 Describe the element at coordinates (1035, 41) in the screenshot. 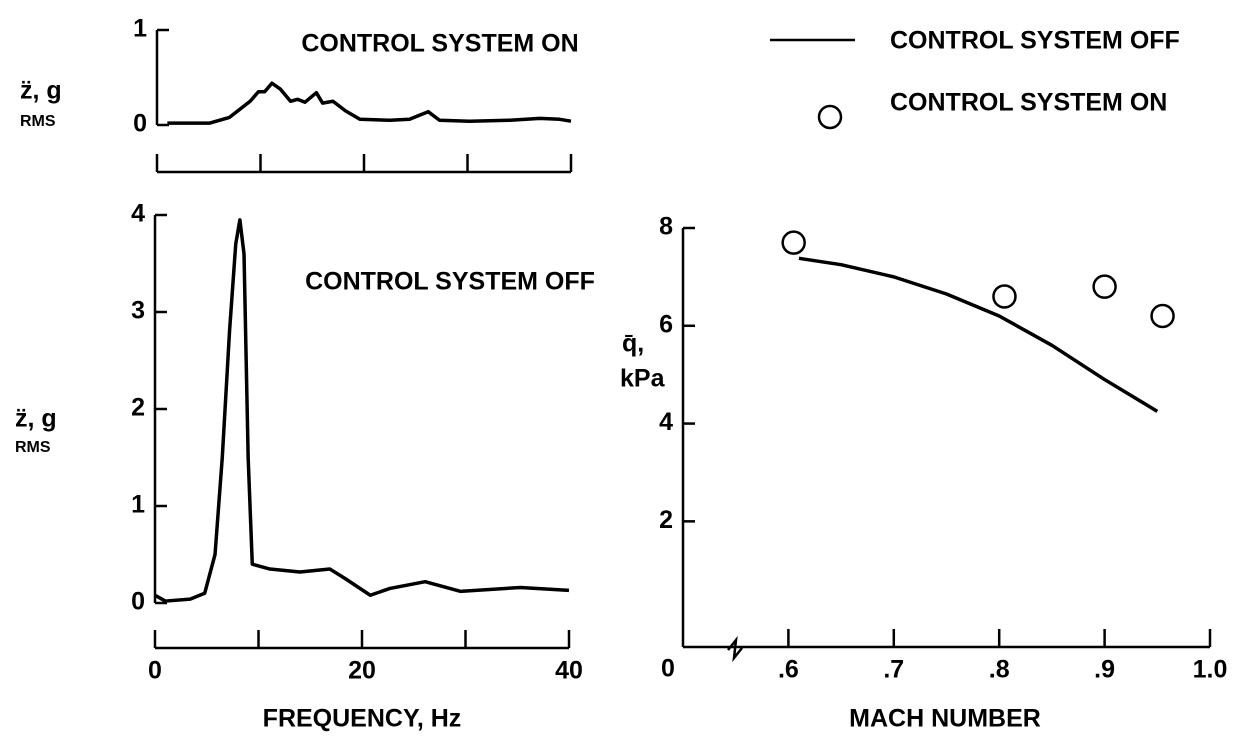

I see `legend-label: CONTROL SYSTEM OFF` at that location.